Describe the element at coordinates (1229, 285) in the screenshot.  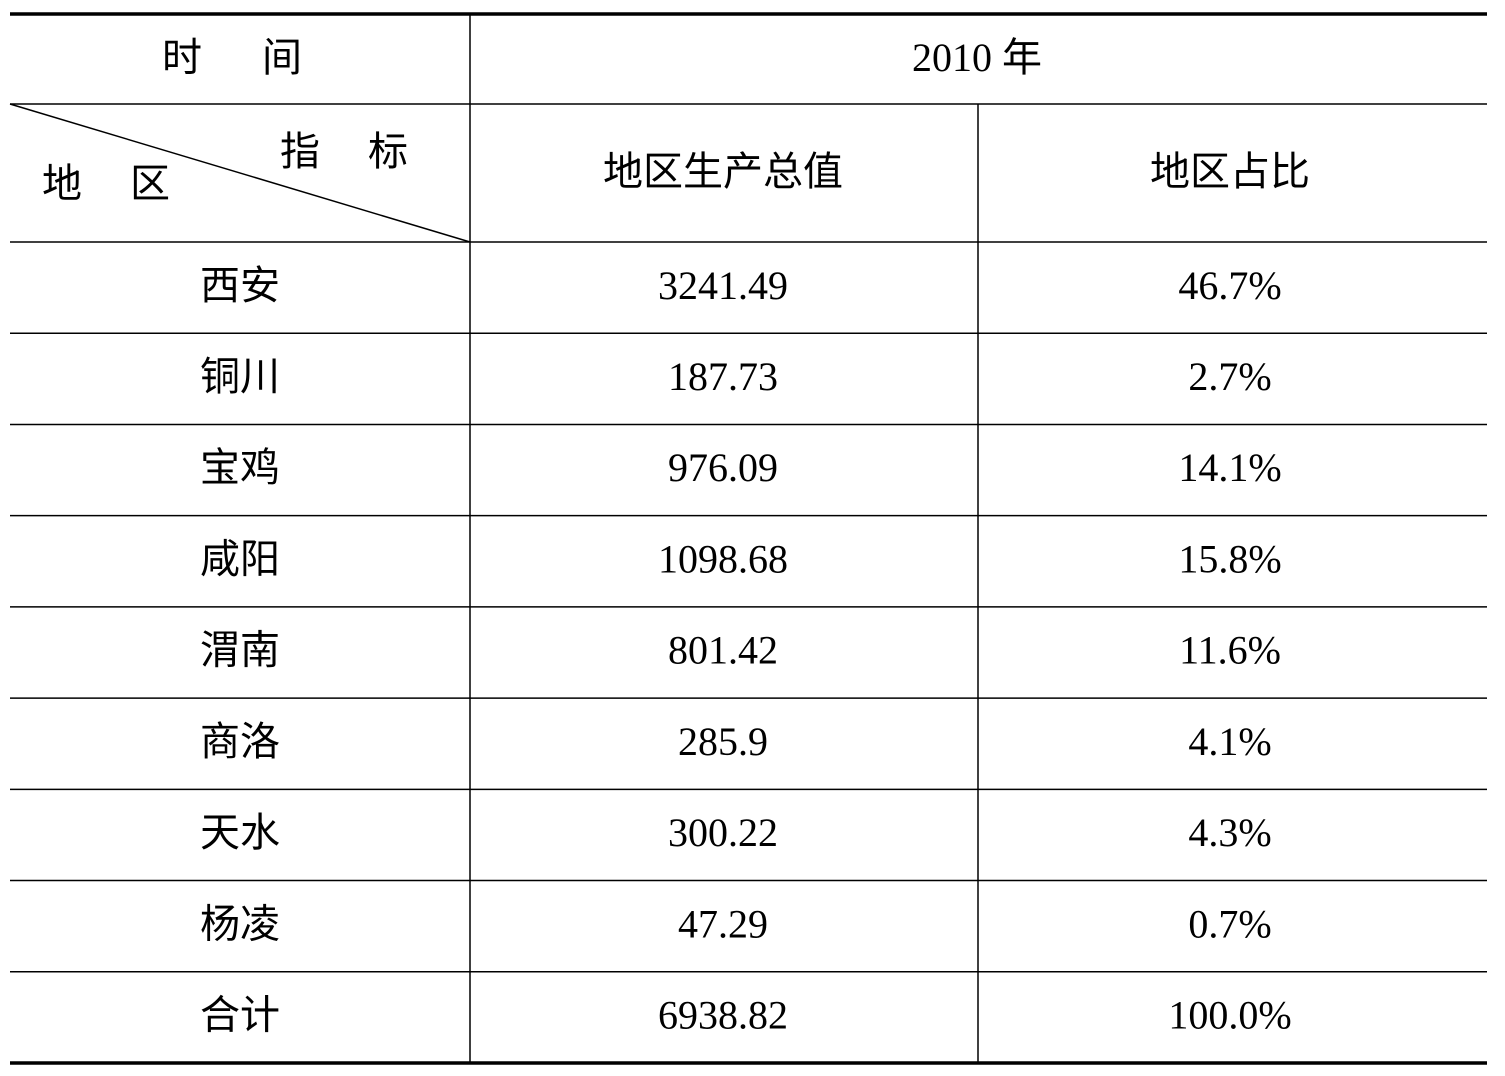
I see `share-value: 46.7%` at that location.